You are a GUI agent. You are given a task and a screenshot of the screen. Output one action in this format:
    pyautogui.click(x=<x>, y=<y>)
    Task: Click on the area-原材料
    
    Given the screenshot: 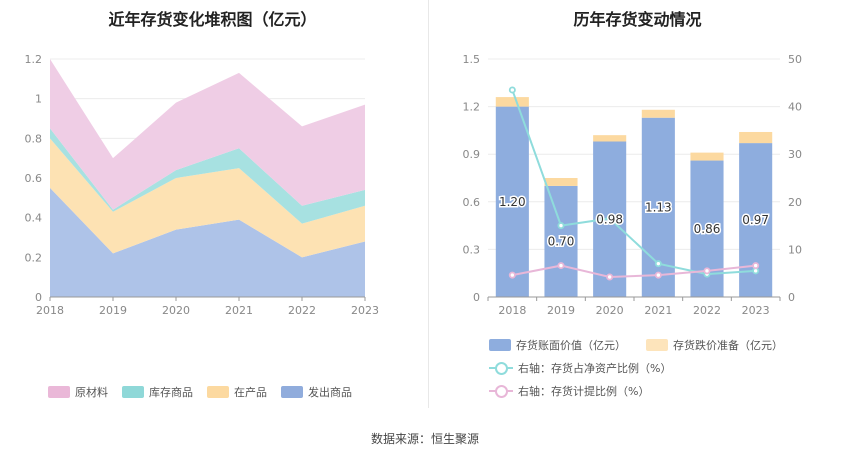 What is the action you would take?
    pyautogui.click(x=207, y=134)
    